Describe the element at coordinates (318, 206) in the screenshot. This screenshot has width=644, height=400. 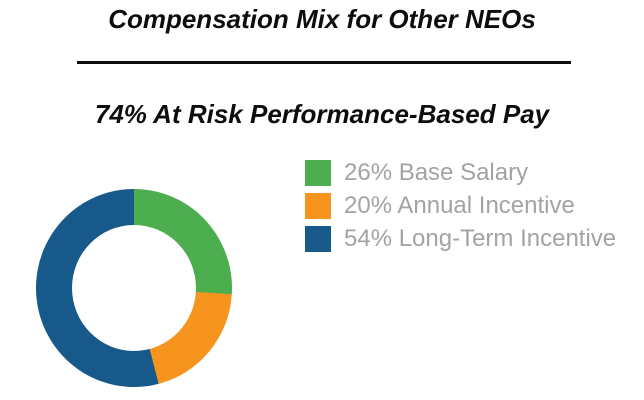
I see `legend-swatch-annual-incentive` at that location.